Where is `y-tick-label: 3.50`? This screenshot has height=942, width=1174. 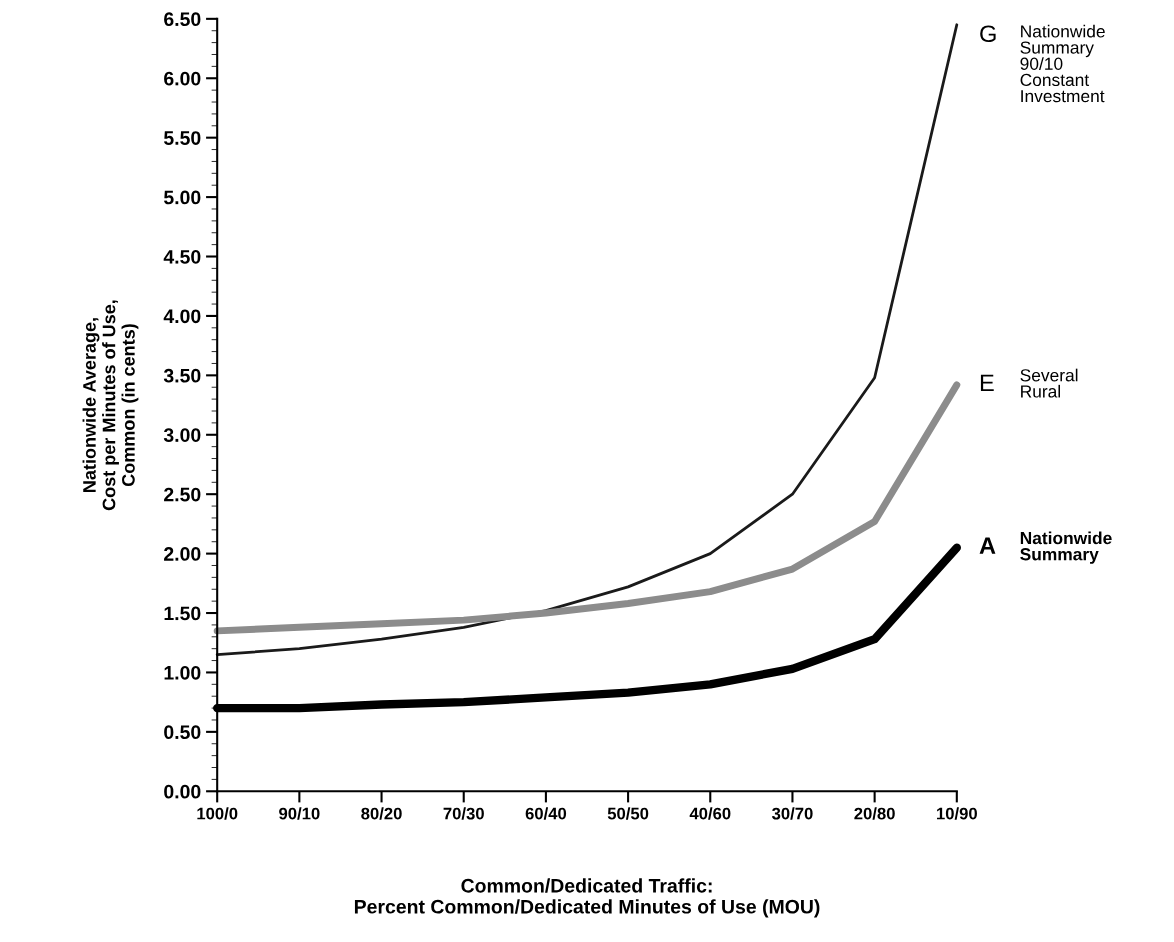 y-tick-label: 3.50 is located at coordinates (182, 375).